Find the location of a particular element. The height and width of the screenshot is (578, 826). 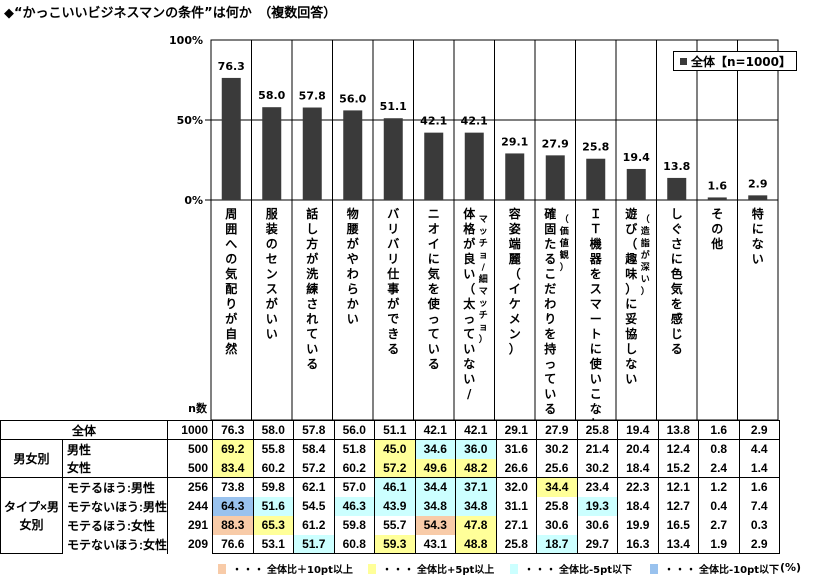

row-n: 500 is located at coordinates (190, 449).